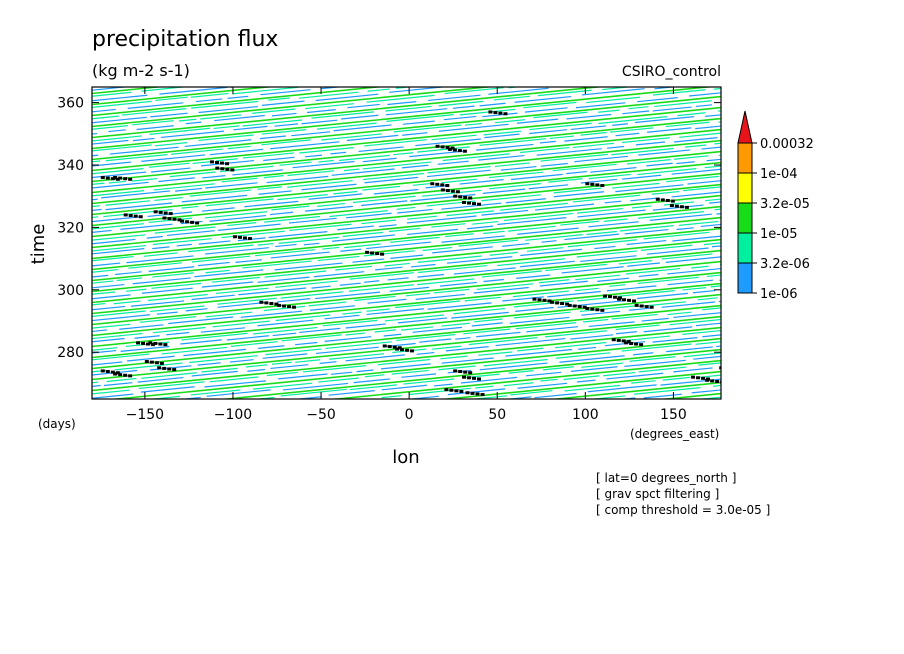 This screenshot has width=904, height=654. Describe the element at coordinates (409, 415) in the screenshot. I see `x-tick-label: 0` at that location.